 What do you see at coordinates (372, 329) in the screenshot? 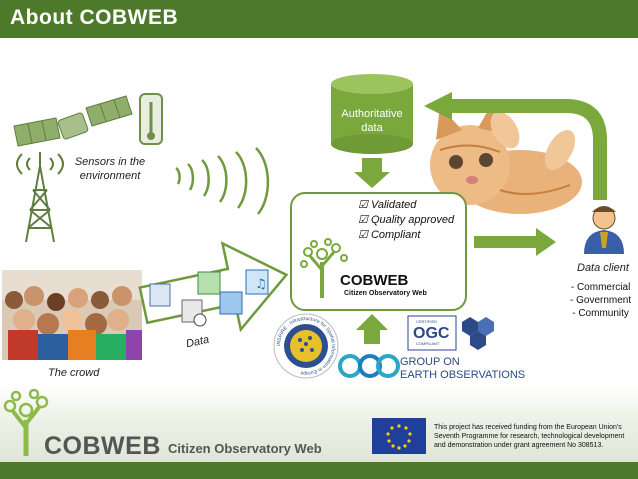
I see `up-arrow` at bounding box center [372, 329].